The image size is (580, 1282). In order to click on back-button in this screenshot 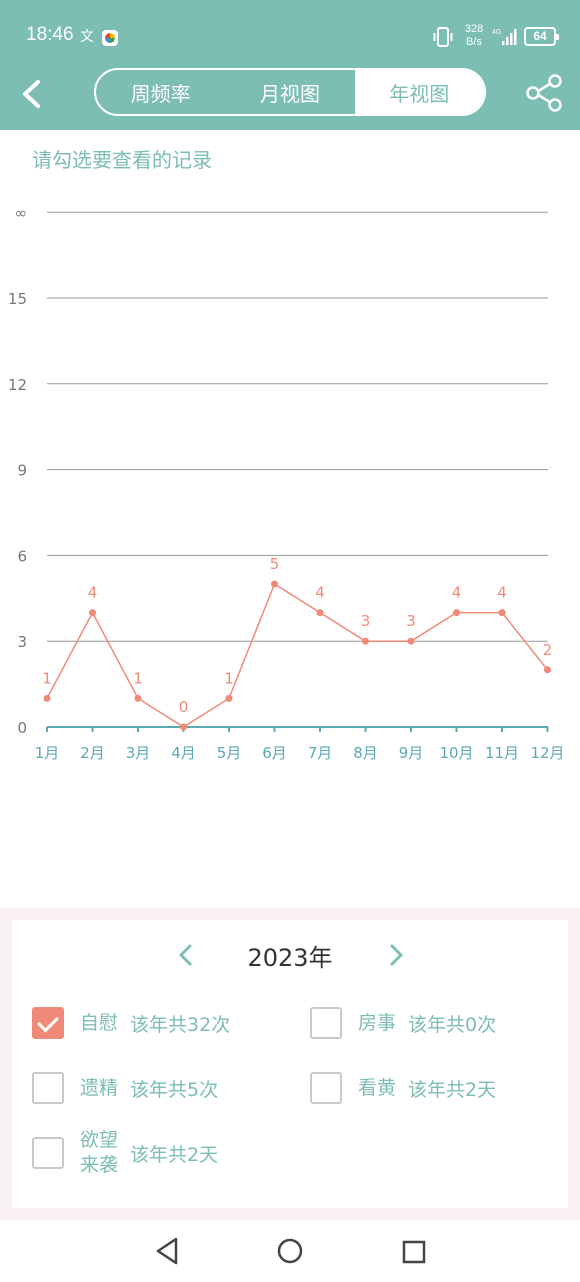, I will do `click(34, 94)`.